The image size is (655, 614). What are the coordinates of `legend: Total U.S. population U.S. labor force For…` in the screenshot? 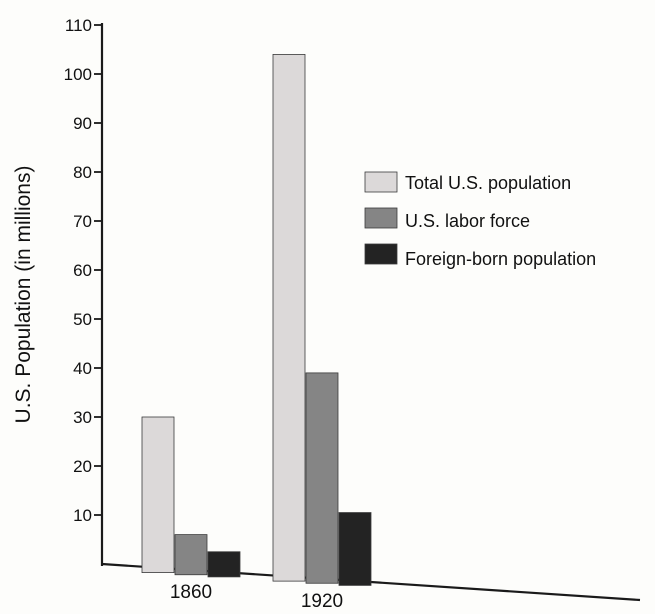 It's located at (480, 220).